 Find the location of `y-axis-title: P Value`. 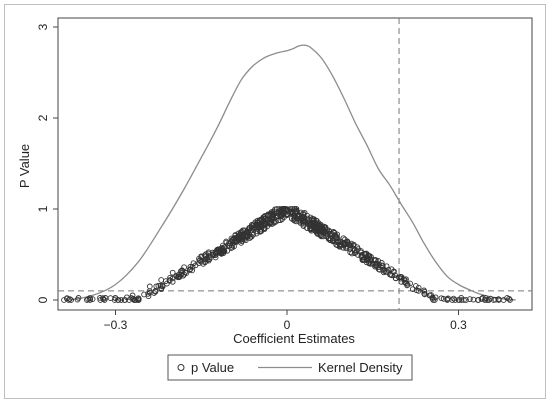

y-axis-title: P Value is located at coordinates (24, 166).